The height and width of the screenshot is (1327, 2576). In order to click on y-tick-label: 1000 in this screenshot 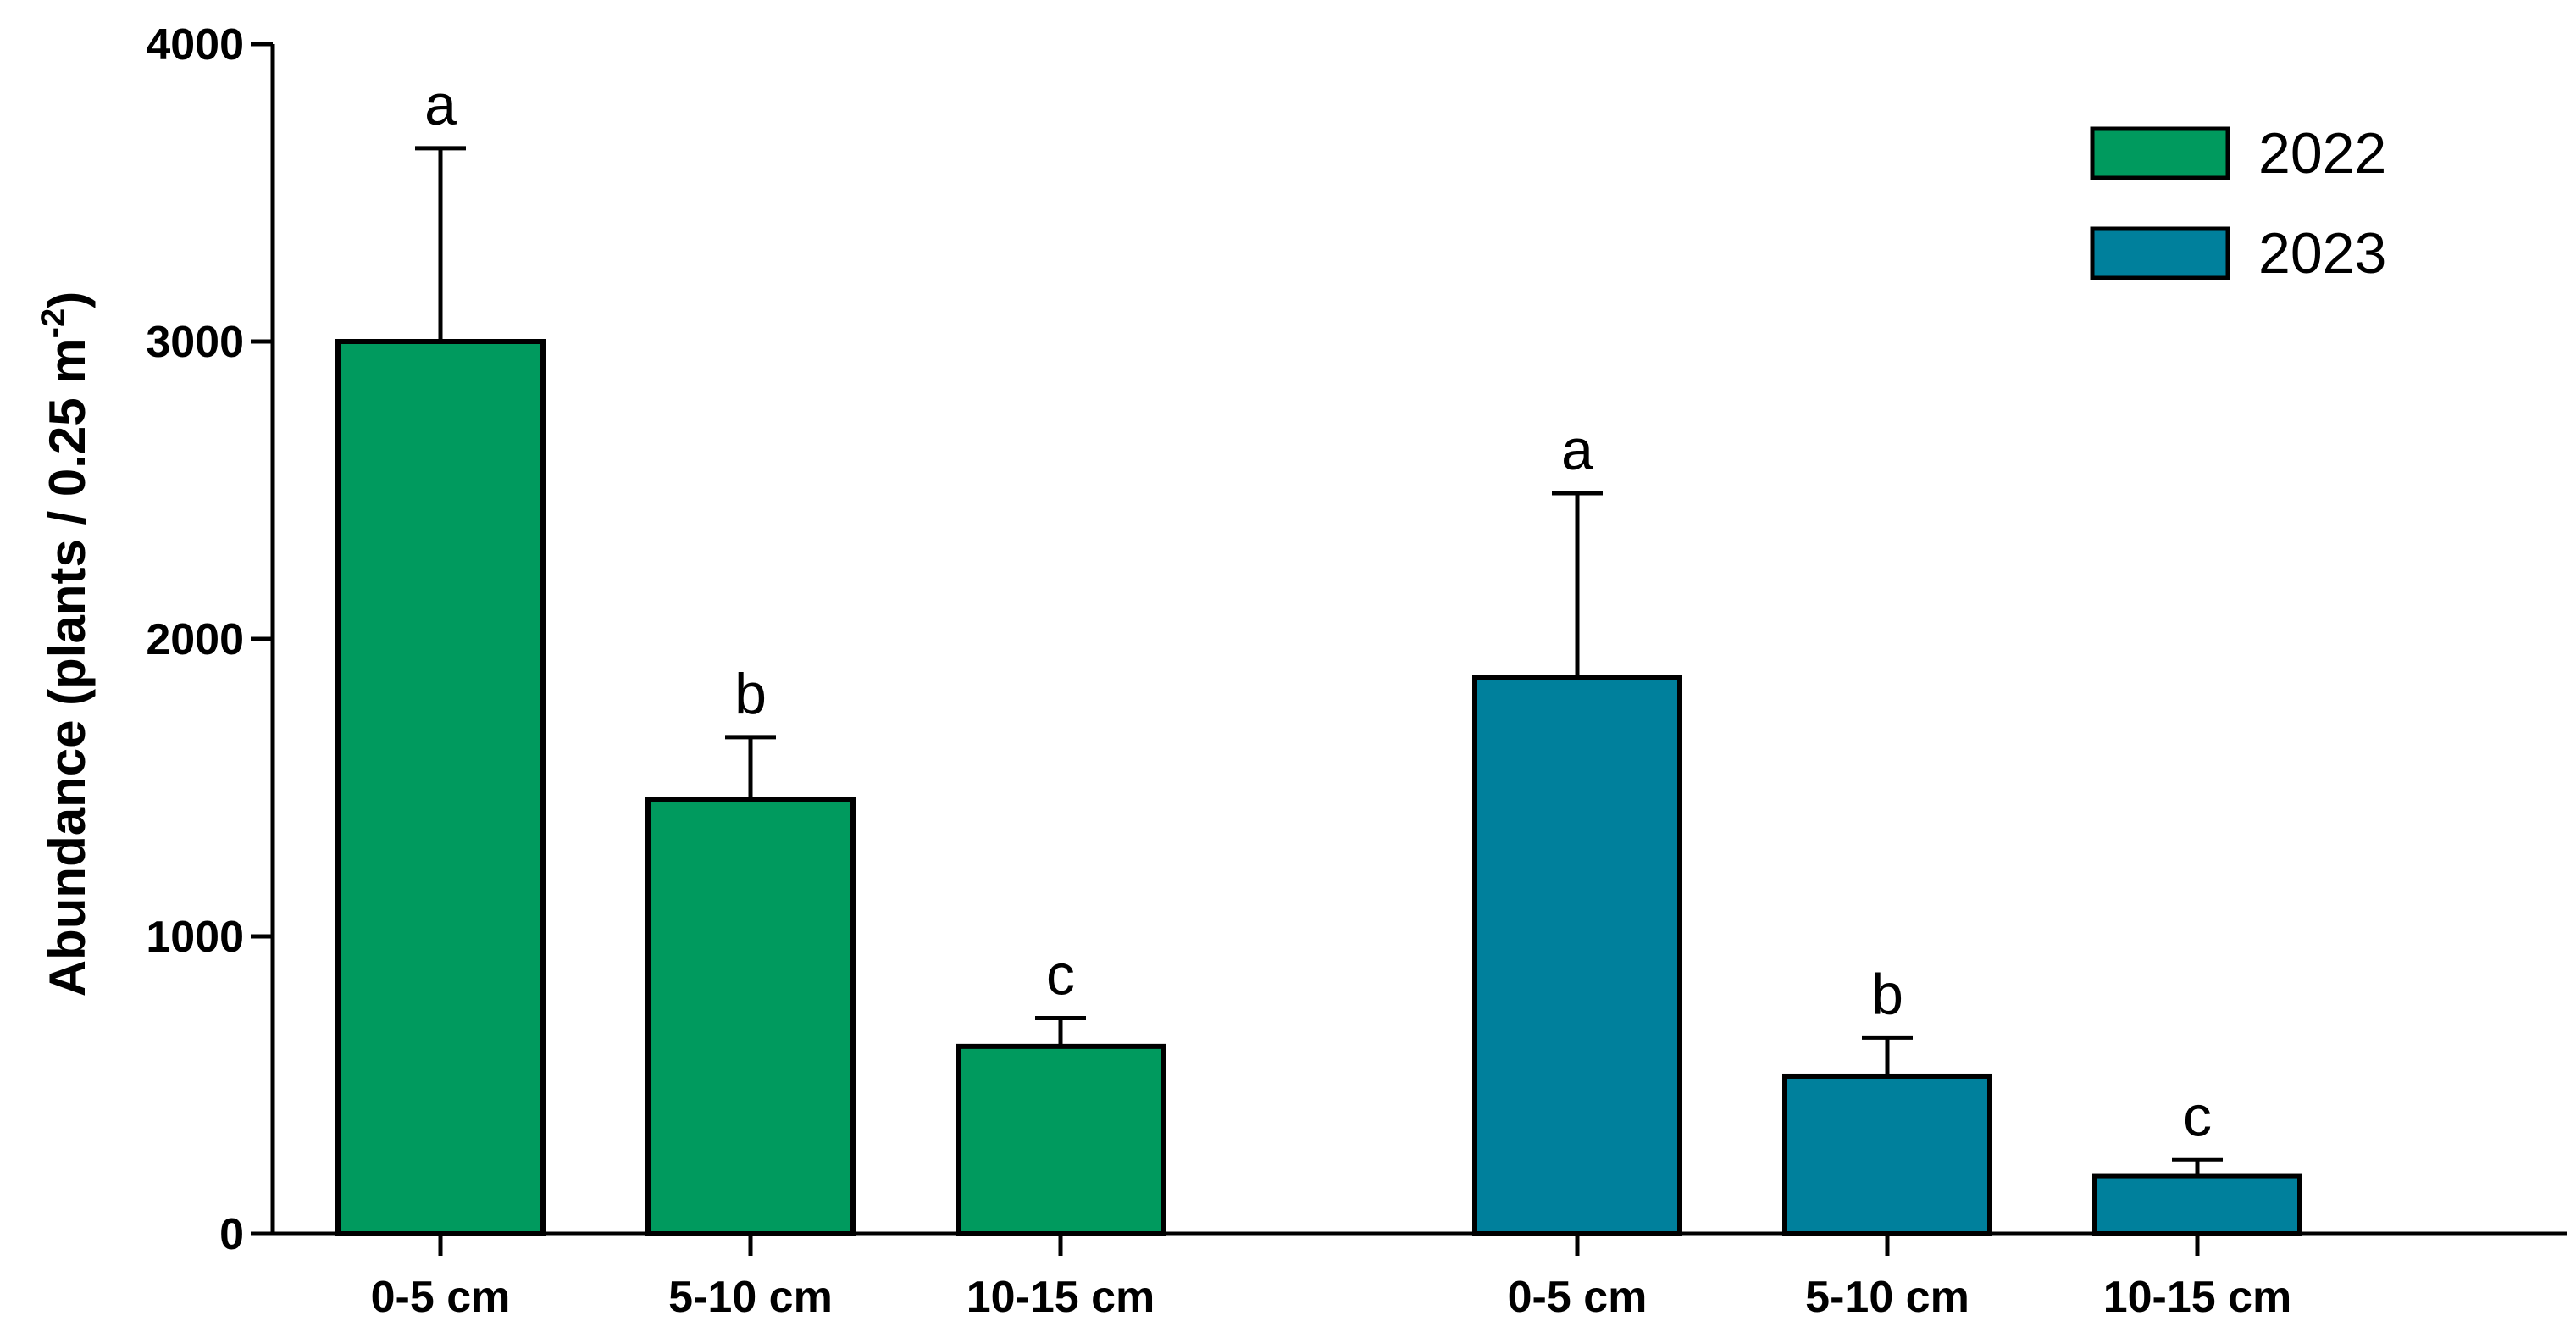, I will do `click(195, 937)`.